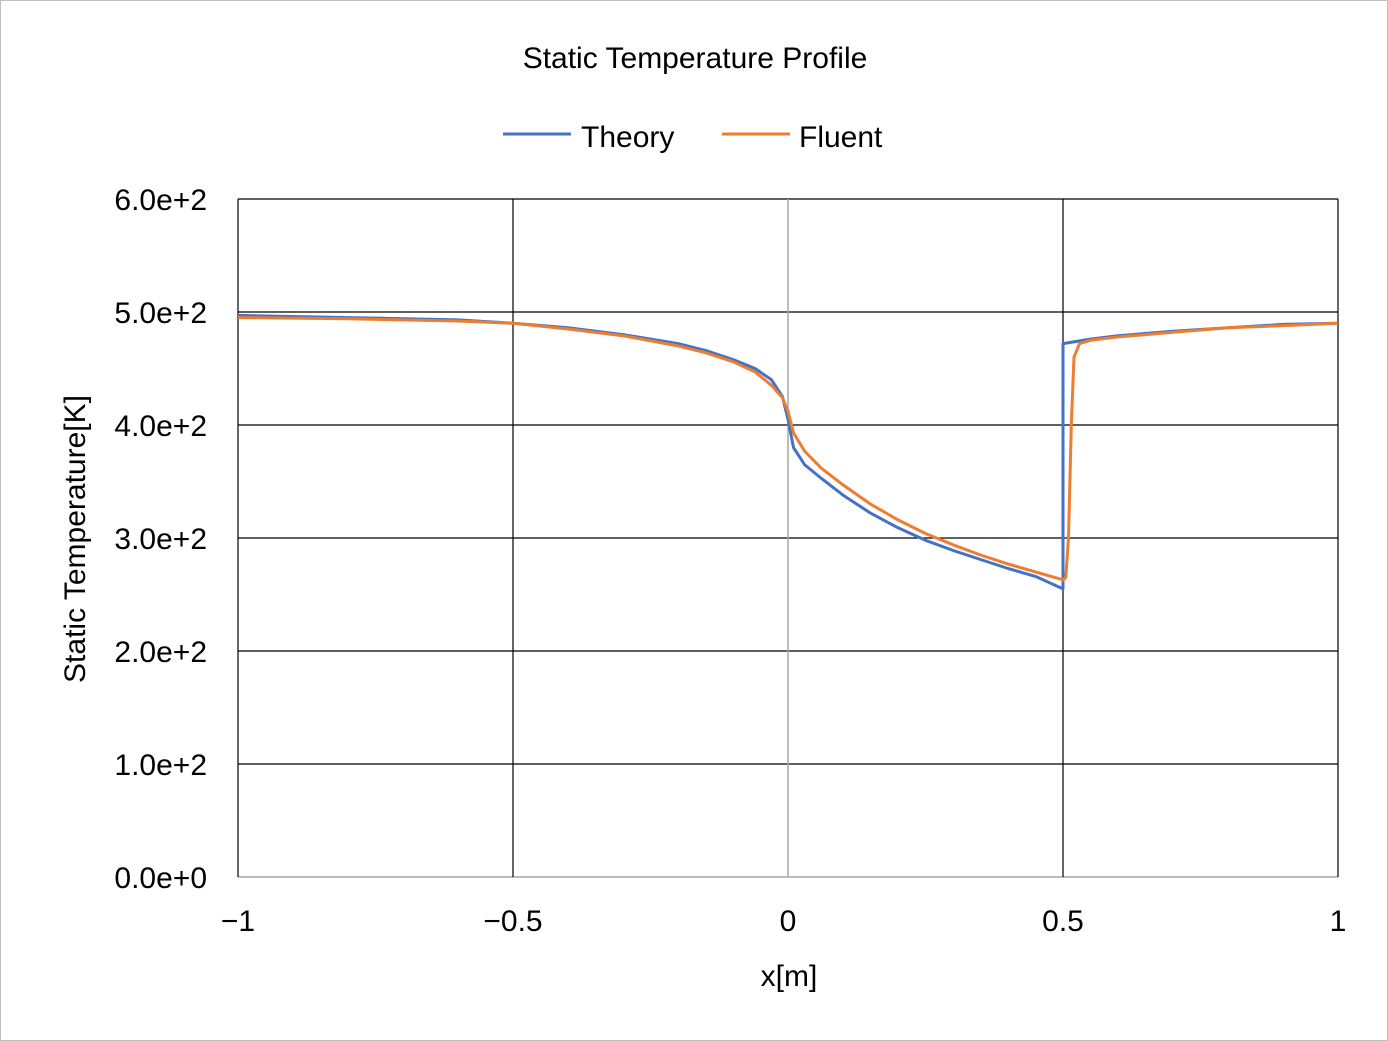 Image resolution: width=1388 pixels, height=1041 pixels. Describe the element at coordinates (1063, 921) in the screenshot. I see `x-tick-label: 0.5` at that location.